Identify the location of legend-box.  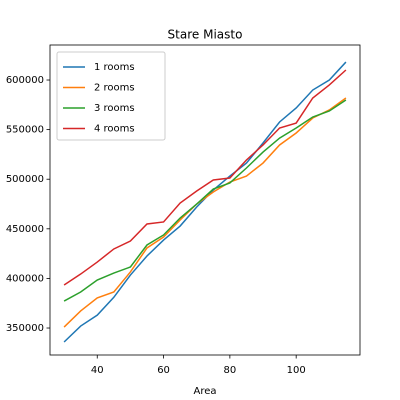
(111, 96).